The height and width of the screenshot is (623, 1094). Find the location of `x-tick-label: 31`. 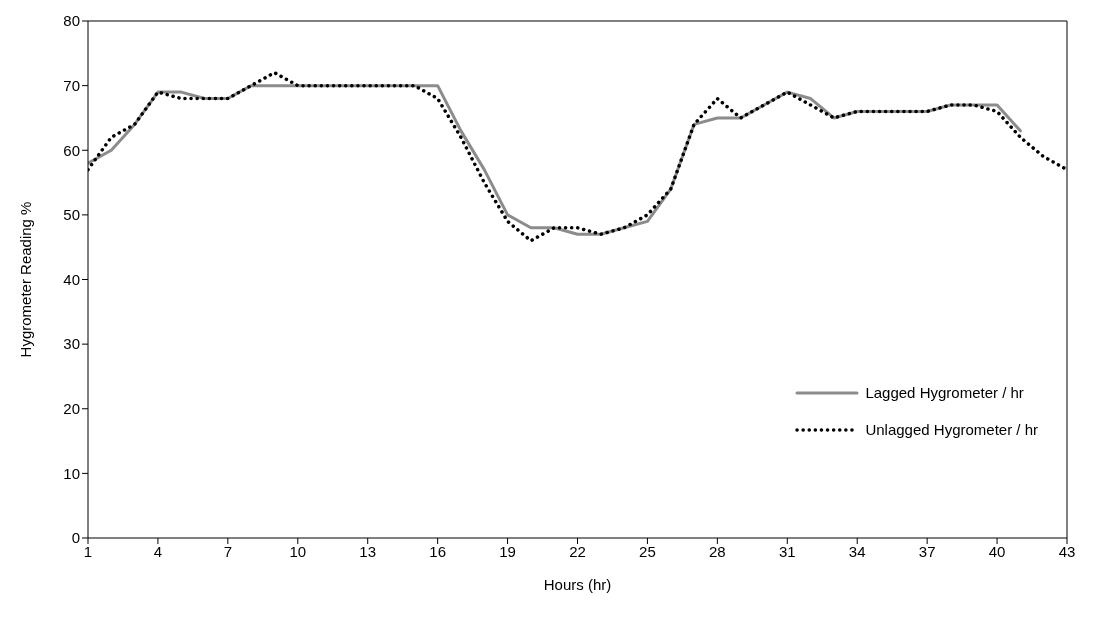

x-tick-label: 31 is located at coordinates (787, 551).